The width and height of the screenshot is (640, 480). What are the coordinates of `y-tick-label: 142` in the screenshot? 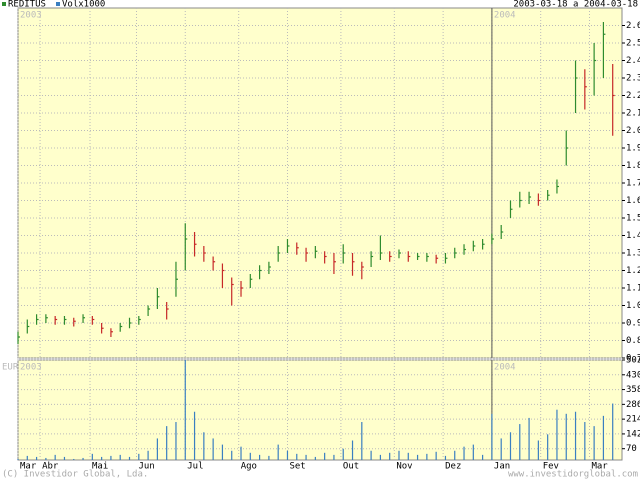 It's located at (633, 434).